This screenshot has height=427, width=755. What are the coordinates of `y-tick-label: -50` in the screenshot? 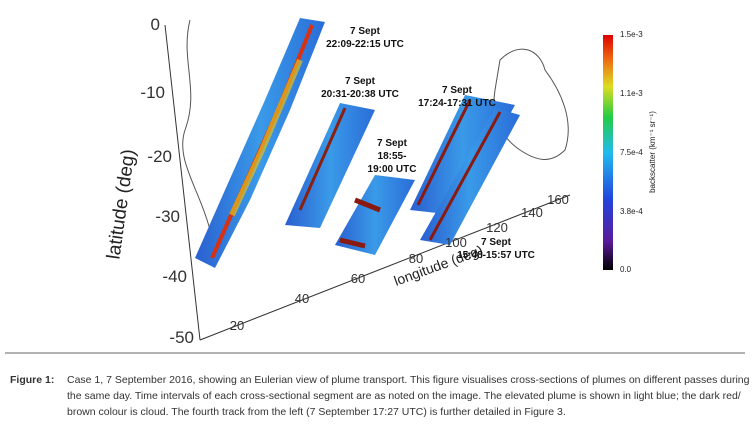 It's located at (181, 337).